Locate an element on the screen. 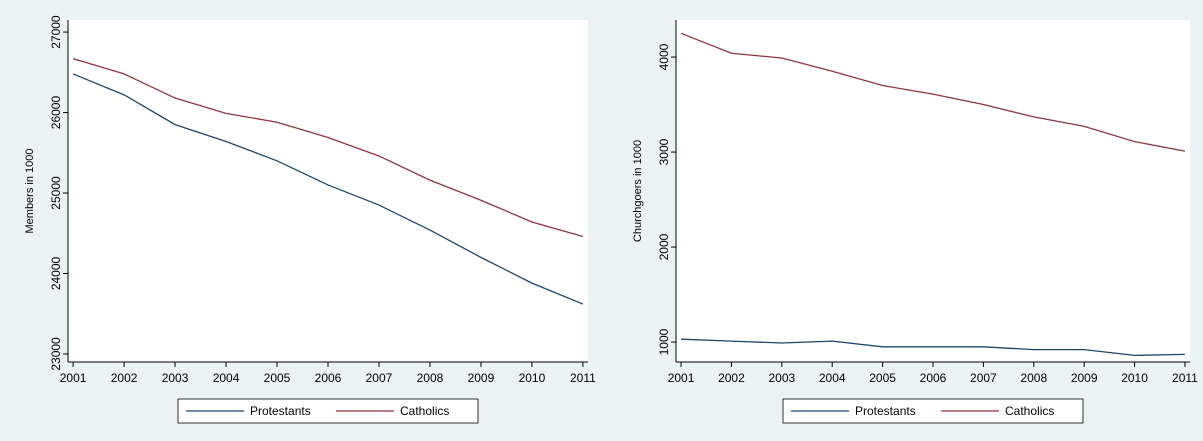 This screenshot has width=1203, height=441. y-tick-label: 2000 is located at coordinates (664, 246).